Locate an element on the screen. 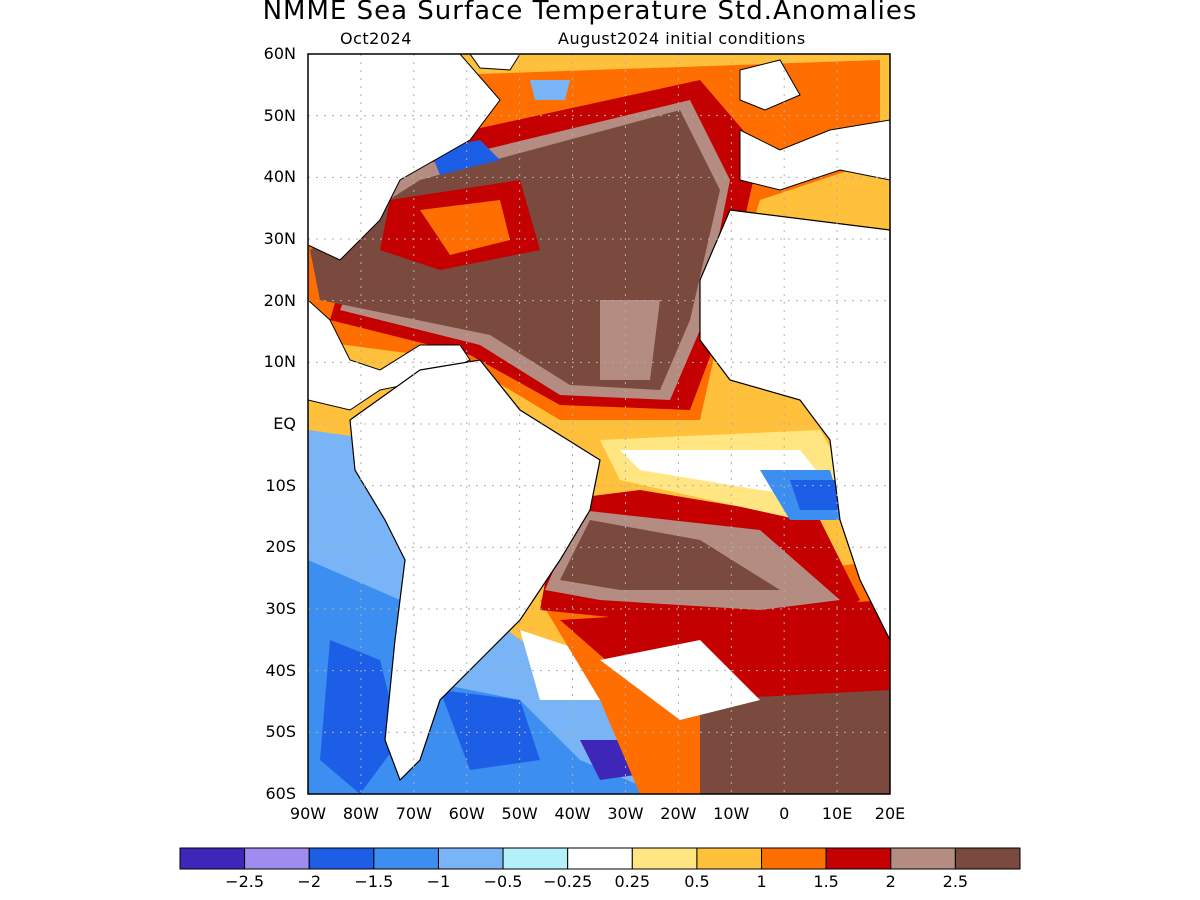 The image size is (1200, 900). longitude-label: 30W is located at coordinates (625, 813).